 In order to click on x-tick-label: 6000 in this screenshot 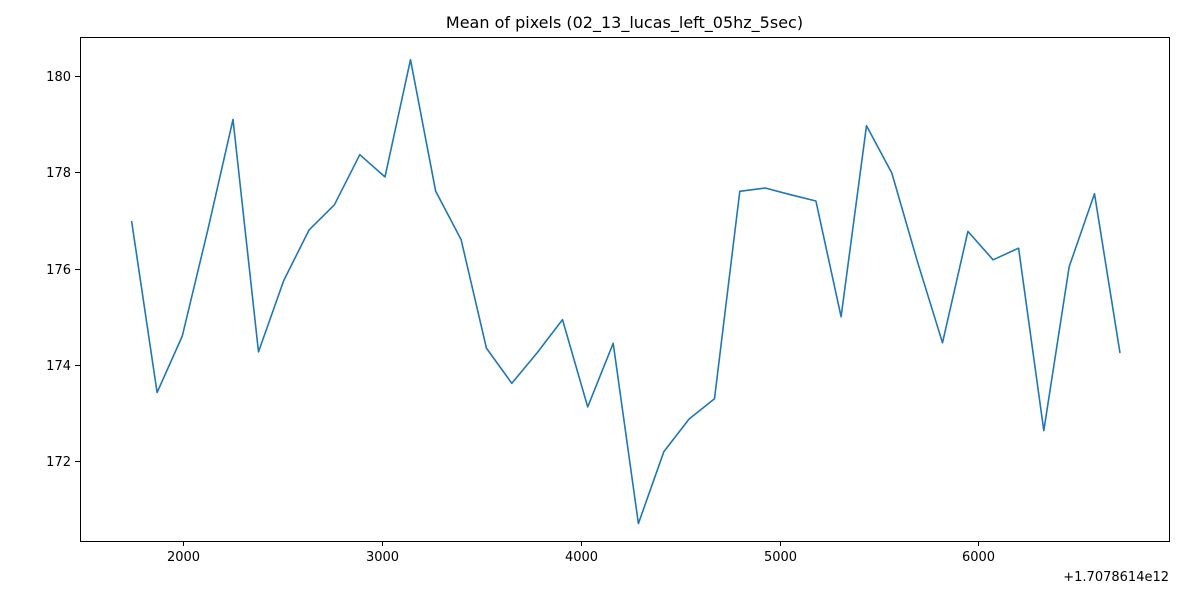, I will do `click(978, 557)`.